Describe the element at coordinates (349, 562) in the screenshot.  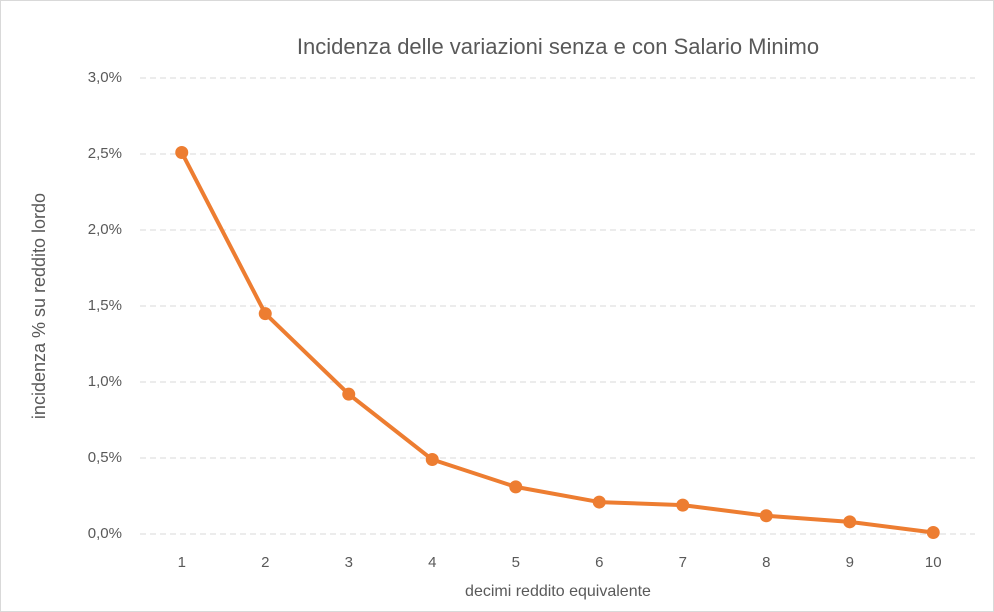
I see `x-tick-label: 3` at that location.